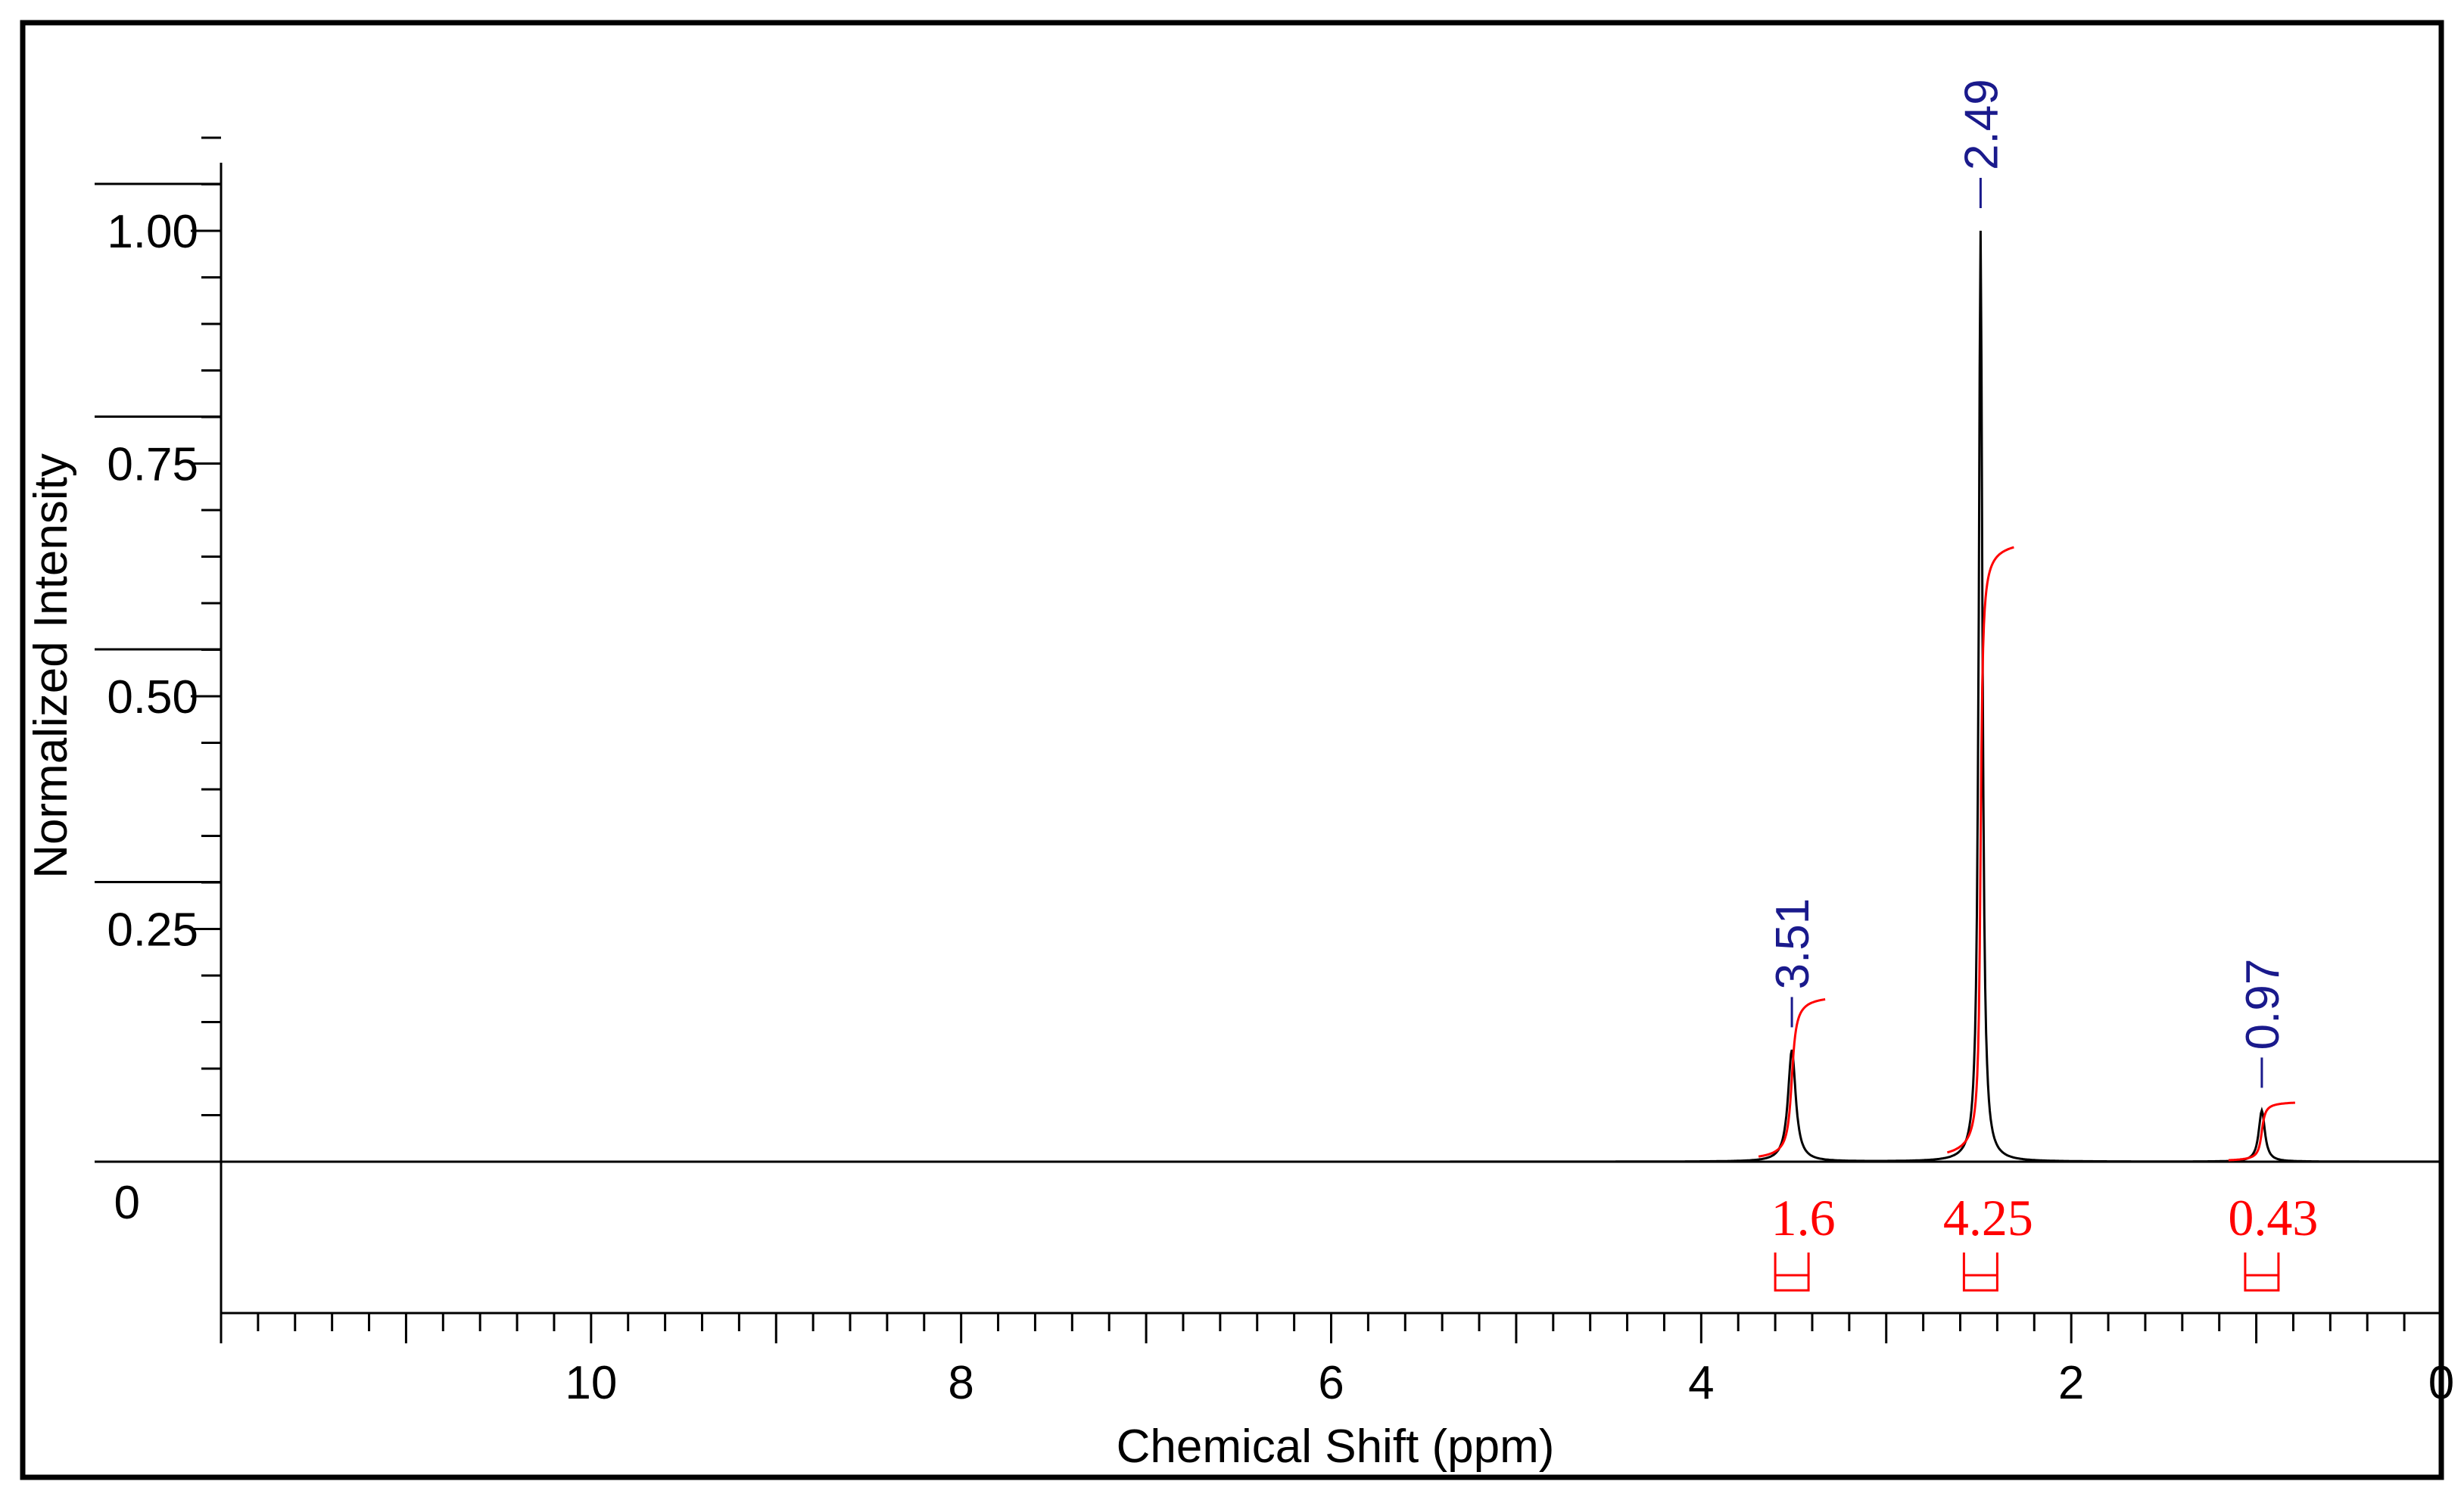 The width and height of the screenshot is (2464, 1500). I want to click on peak-label: 2.49, so click(1981, 124).